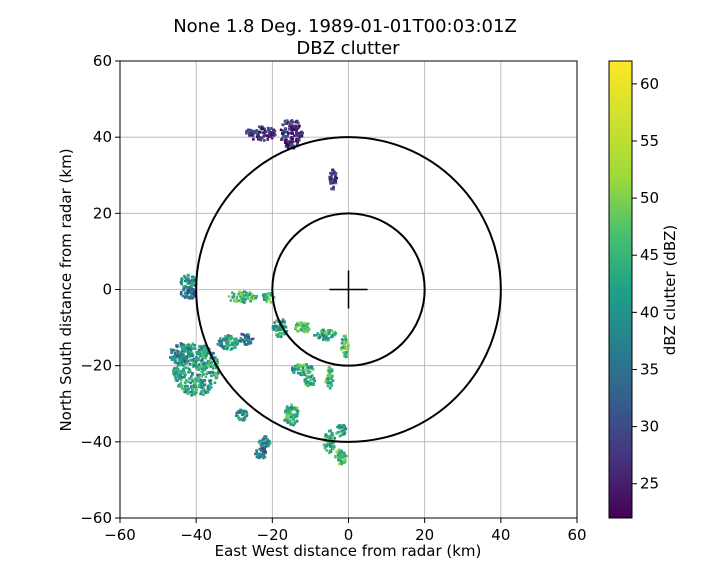 This screenshot has height=576, width=720. I want to click on chart-title: None 1.8 Deg. 1989-01-01T00:03:01Z, so click(345, 26).